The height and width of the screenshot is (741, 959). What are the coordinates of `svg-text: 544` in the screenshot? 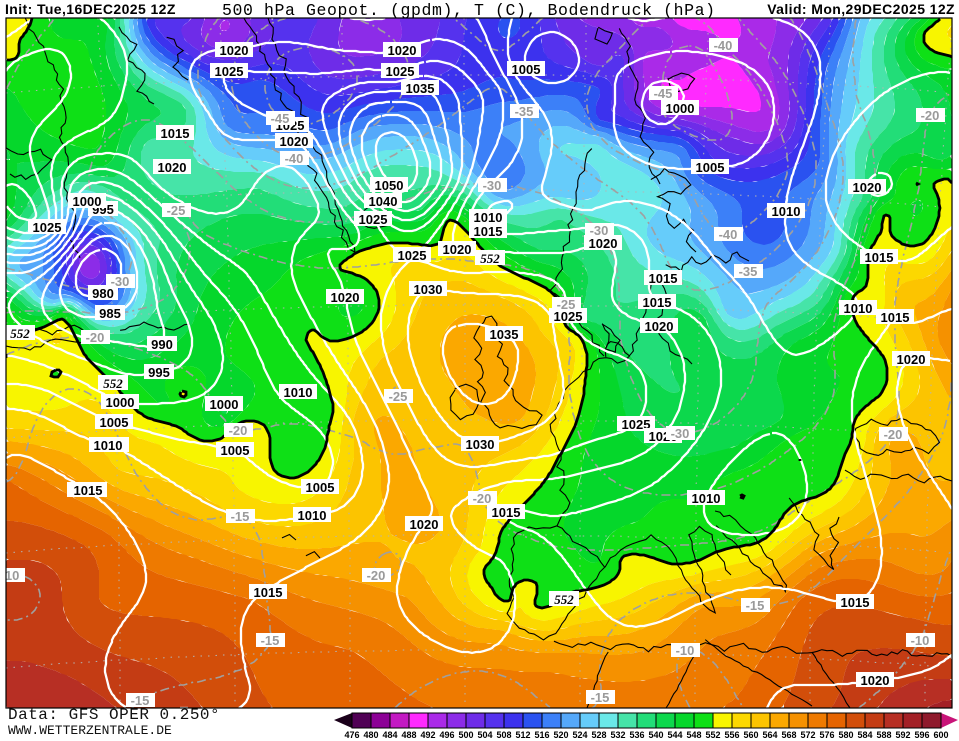 It's located at (674, 735).